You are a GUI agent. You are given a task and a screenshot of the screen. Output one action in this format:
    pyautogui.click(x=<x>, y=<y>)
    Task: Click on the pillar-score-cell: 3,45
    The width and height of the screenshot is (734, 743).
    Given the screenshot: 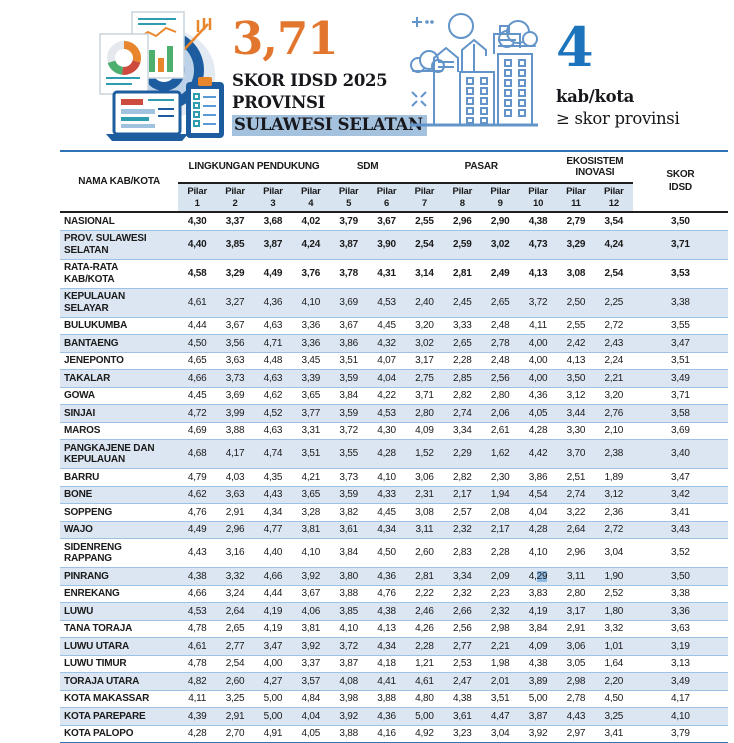 What is the action you would take?
    pyautogui.click(x=310, y=361)
    